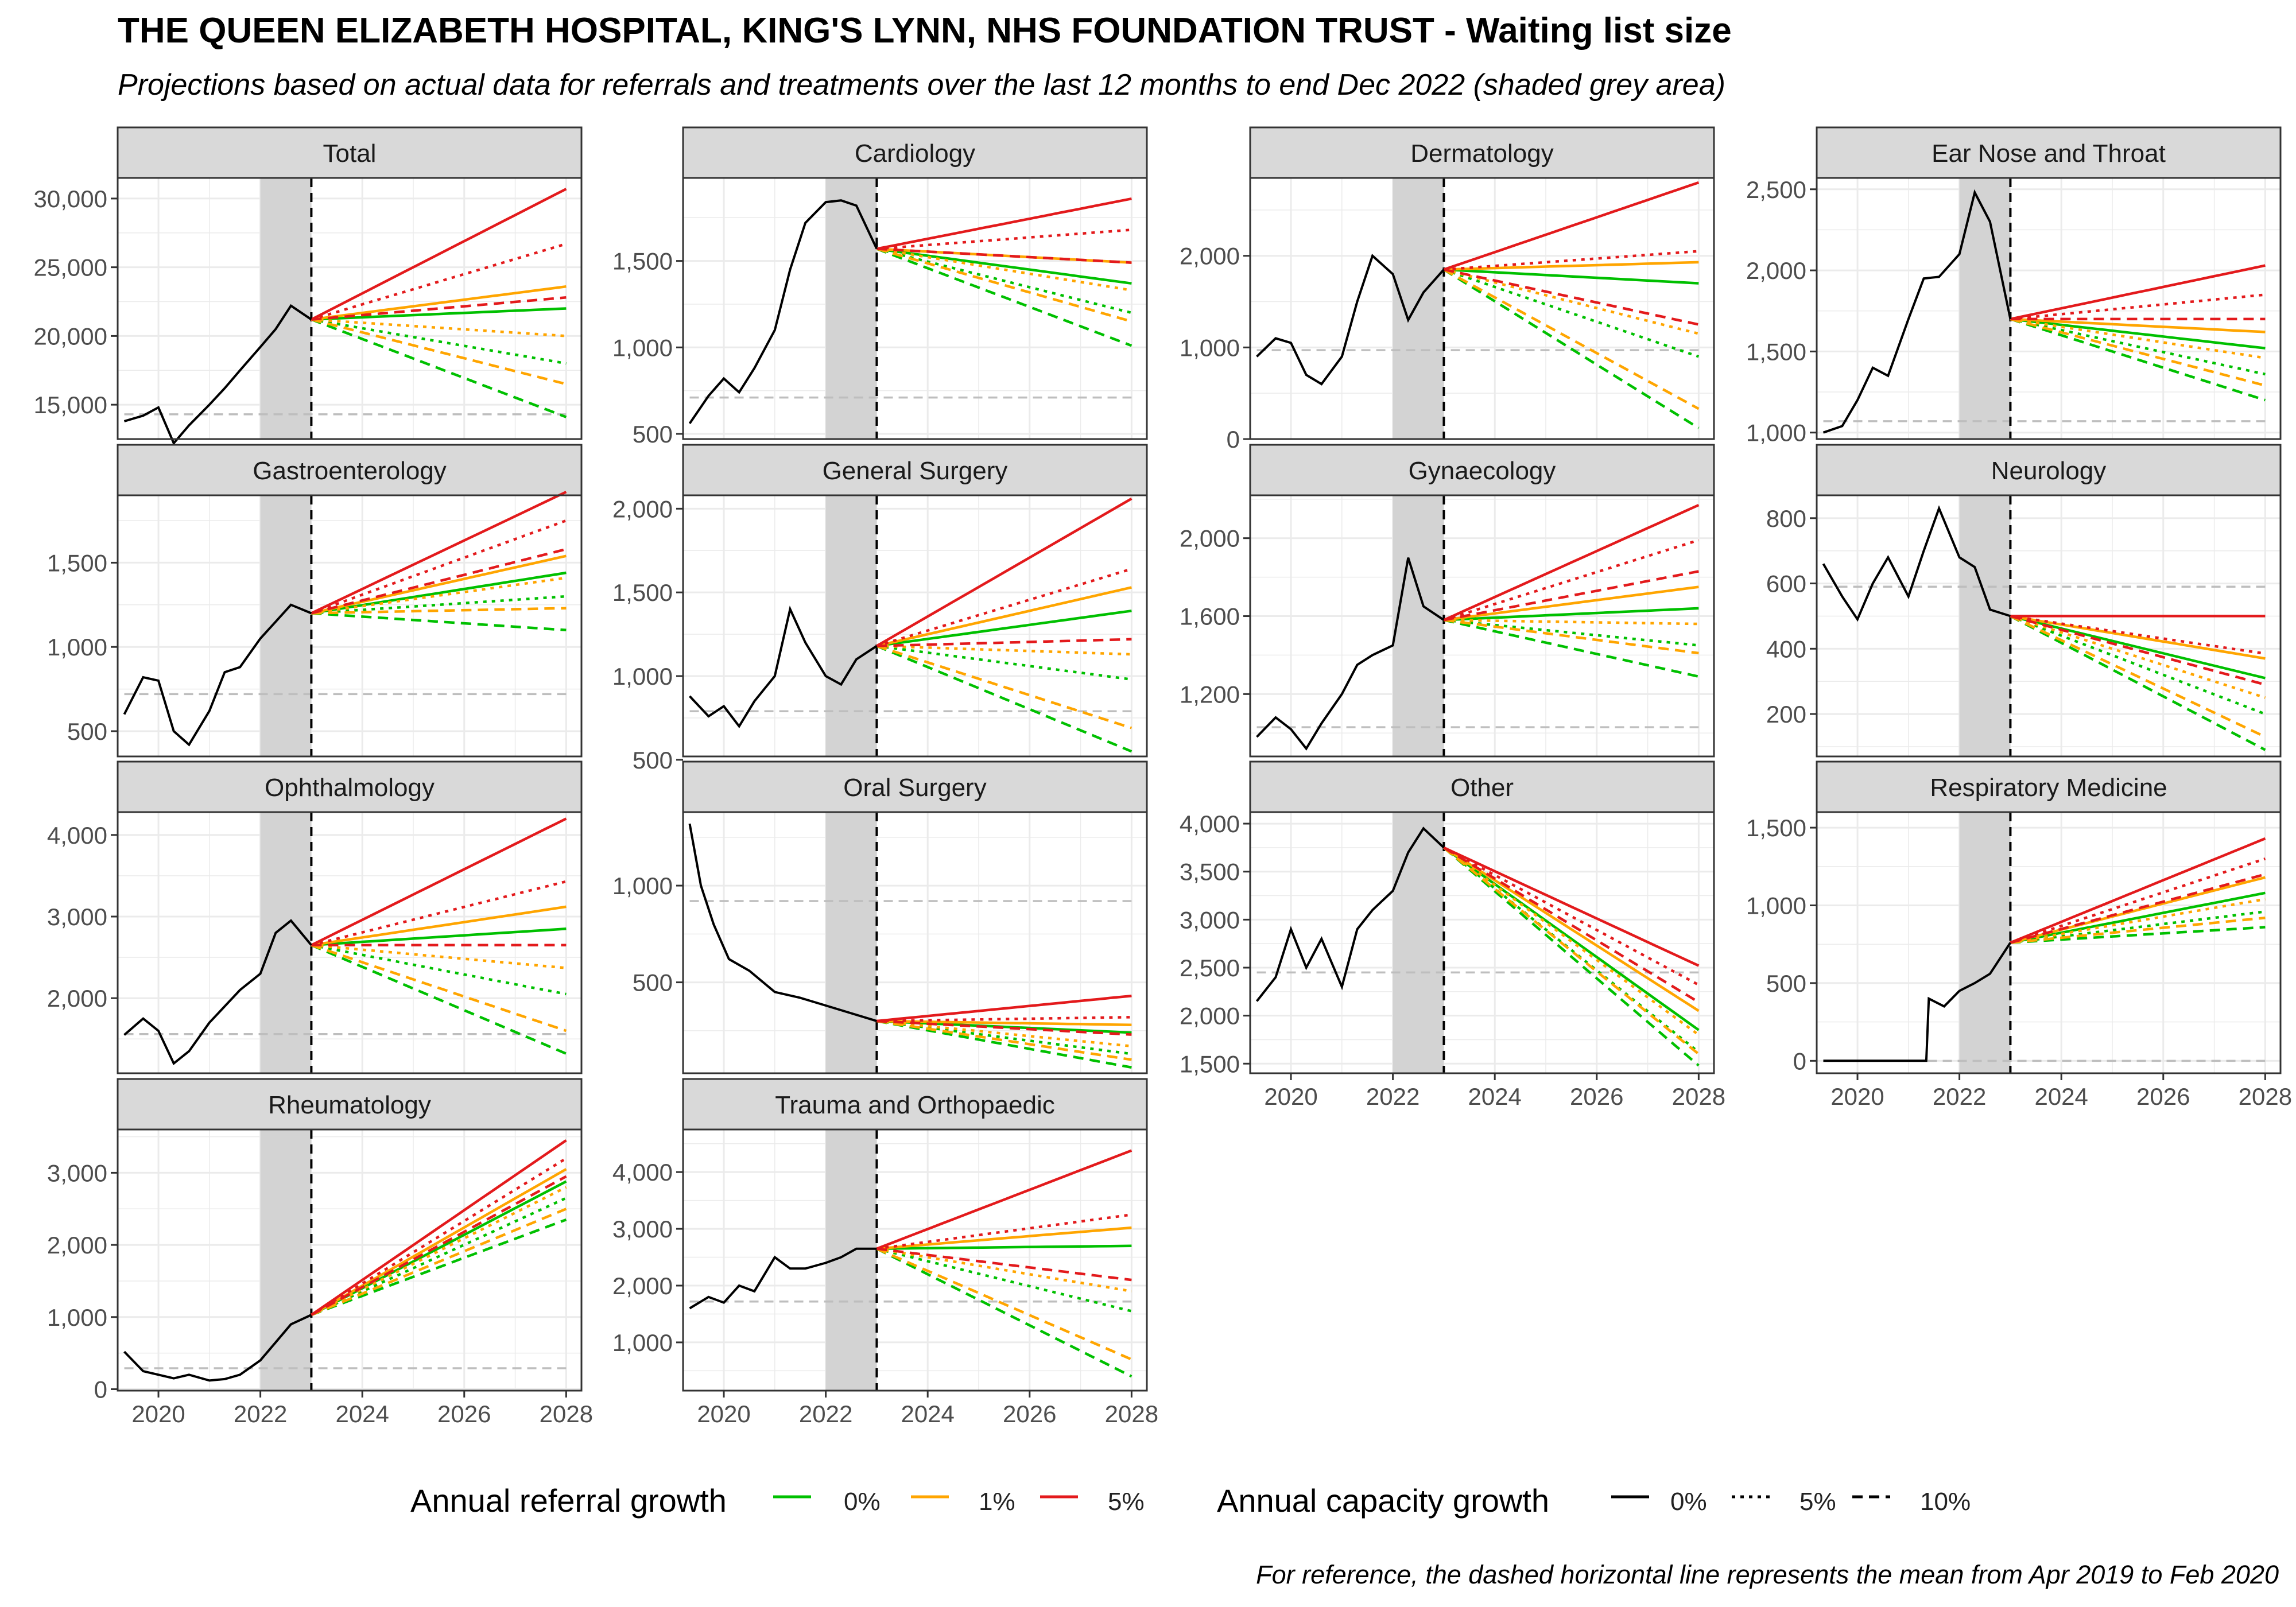  What do you see at coordinates (1786, 518) in the screenshot?
I see `y-tick-label: 800` at bounding box center [1786, 518].